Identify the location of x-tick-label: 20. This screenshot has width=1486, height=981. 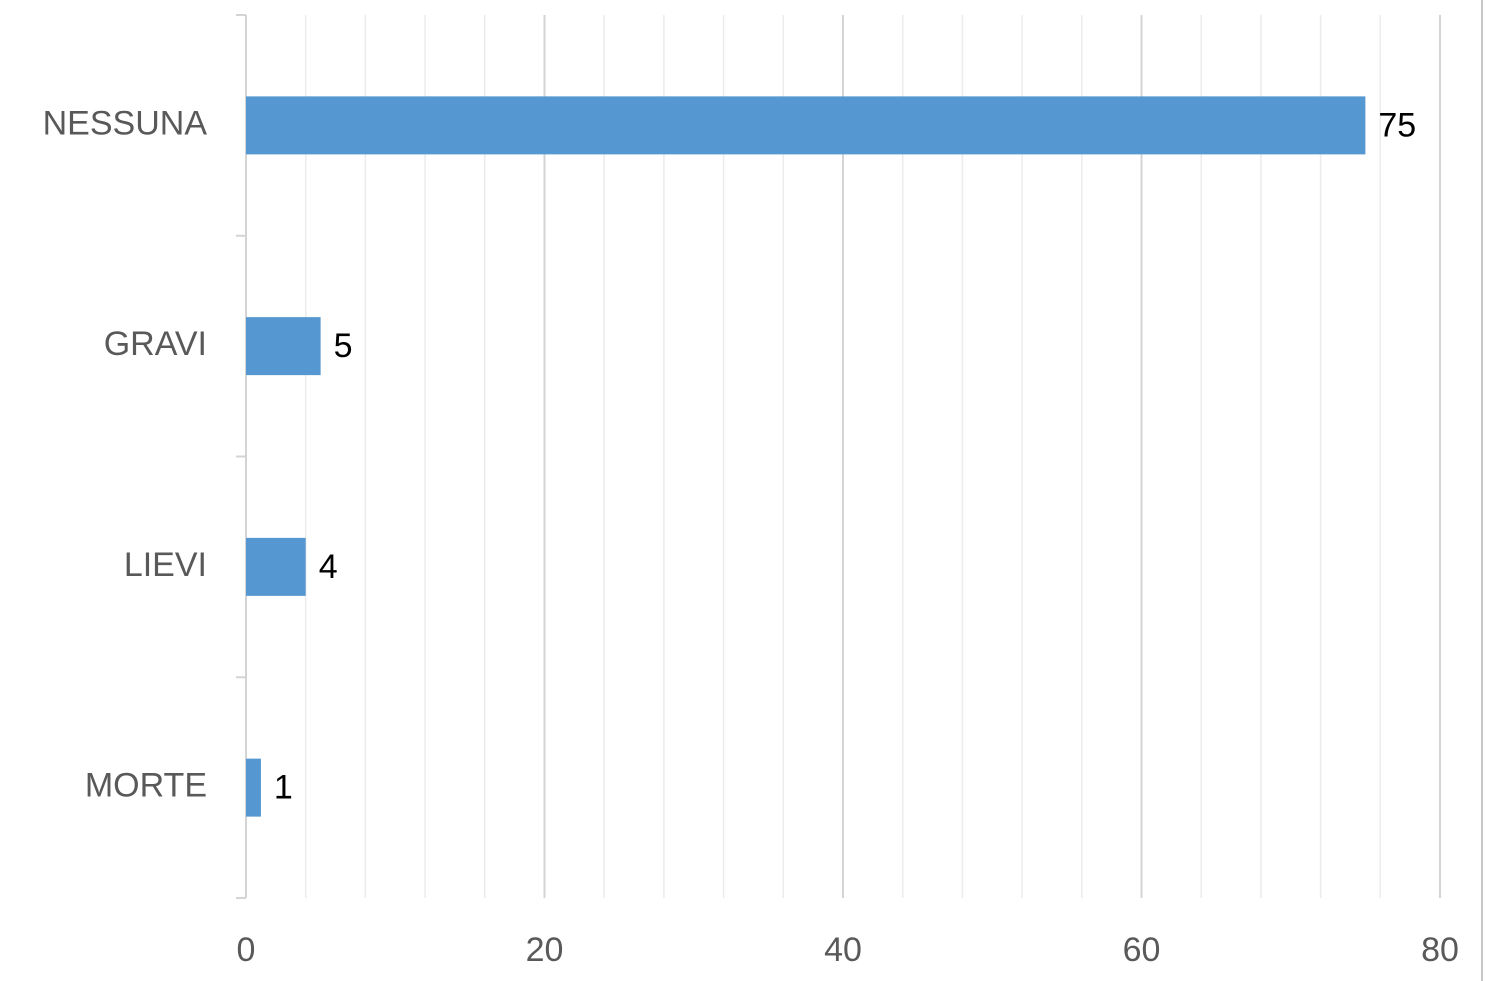
(545, 950).